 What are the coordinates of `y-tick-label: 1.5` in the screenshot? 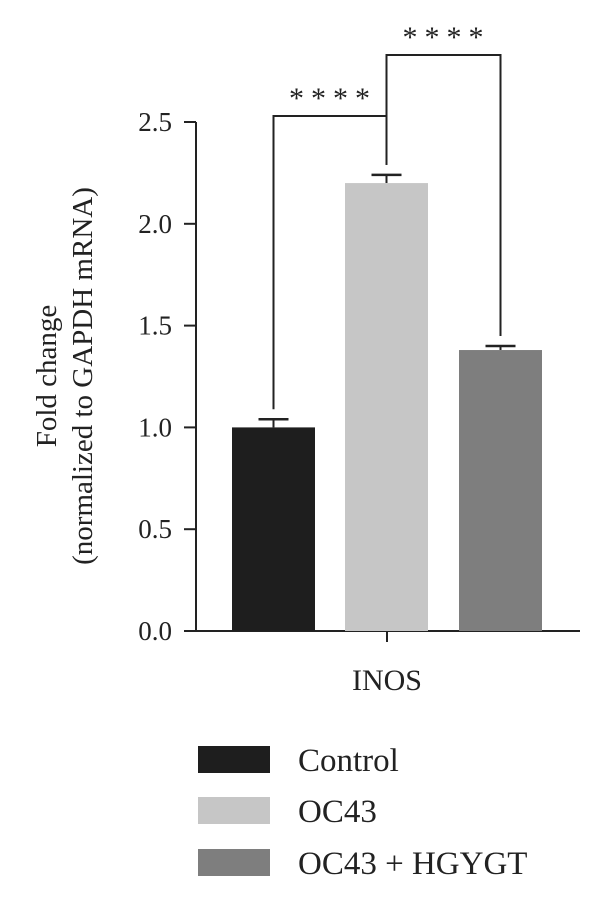 It's located at (155, 326).